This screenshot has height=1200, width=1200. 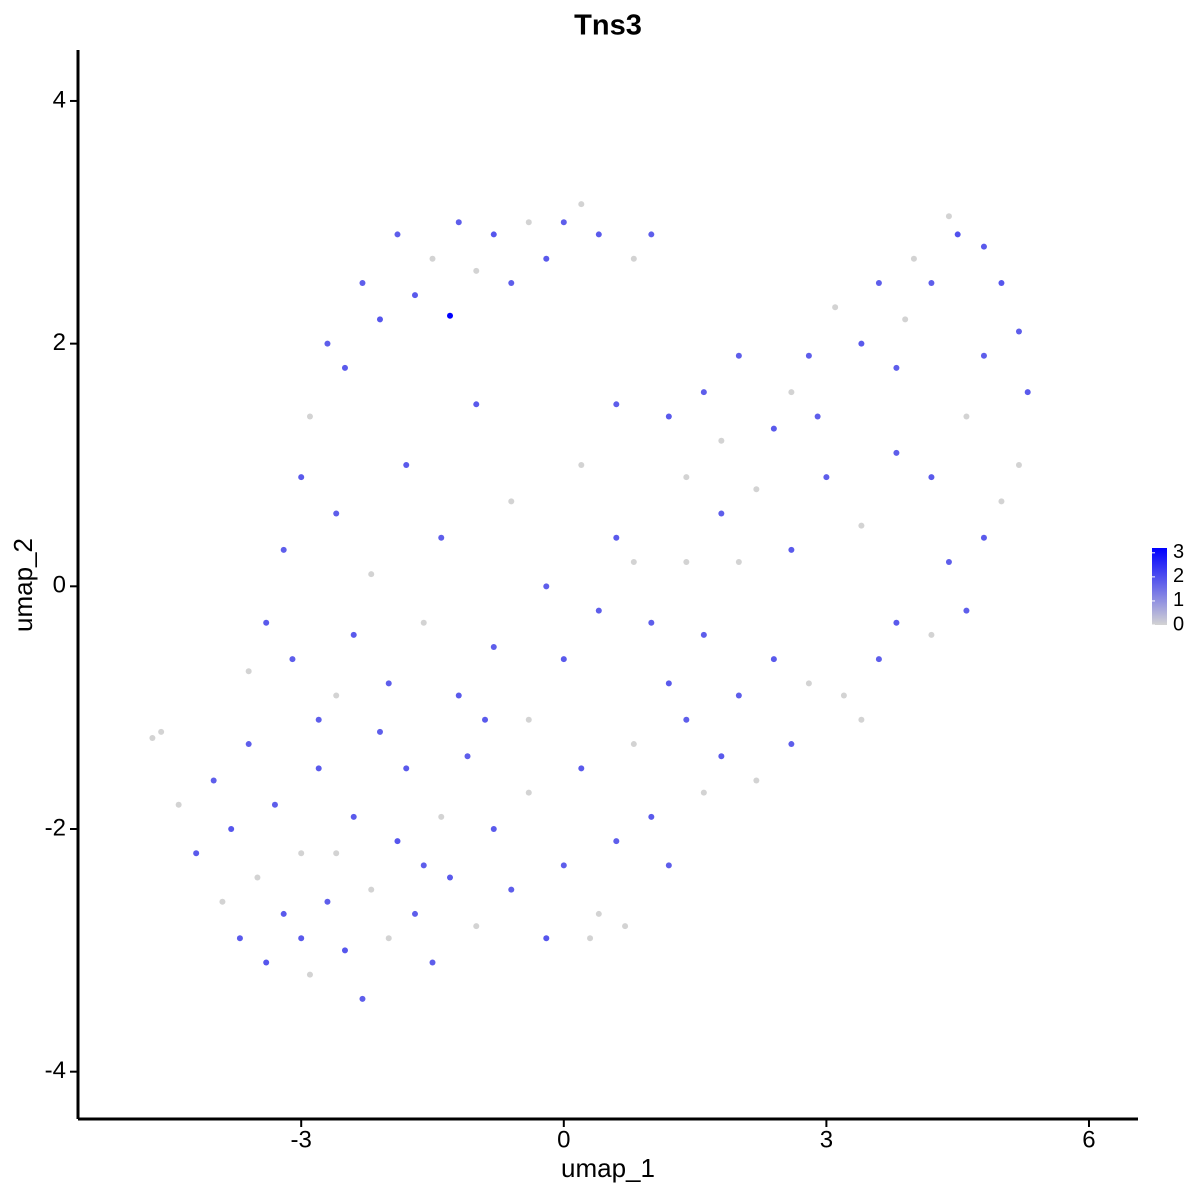 I want to click on y-axis-label: umap_2, so click(x=23, y=585).